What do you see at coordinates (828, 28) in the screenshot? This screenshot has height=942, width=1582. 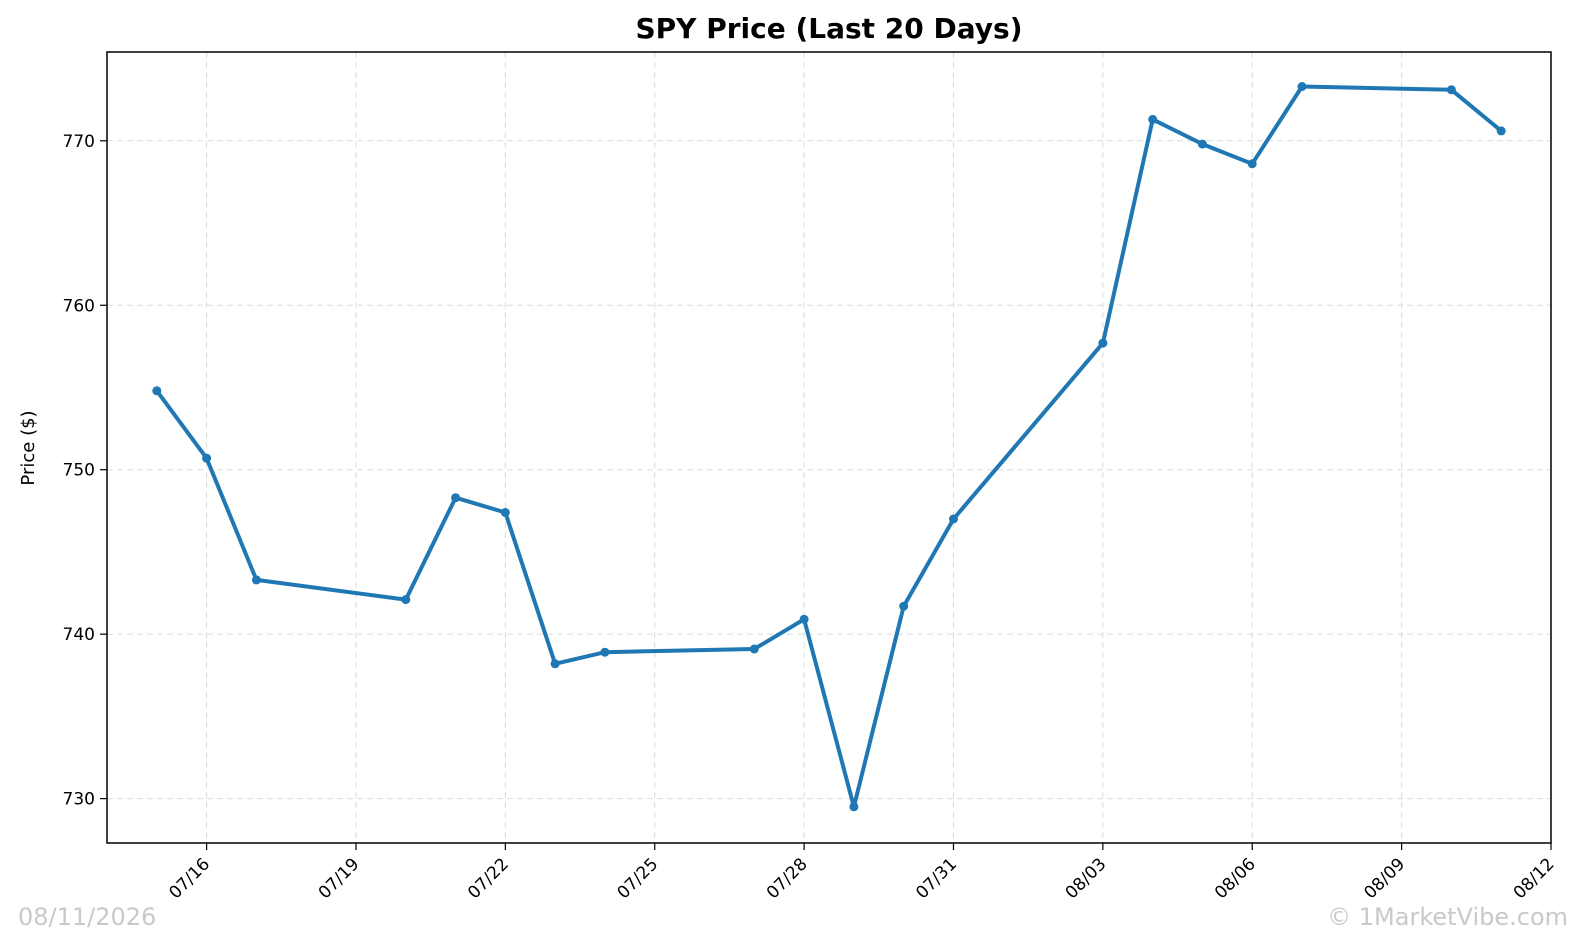 I see `chart-title: SPY Price (Last 20 Days)` at bounding box center [828, 28].